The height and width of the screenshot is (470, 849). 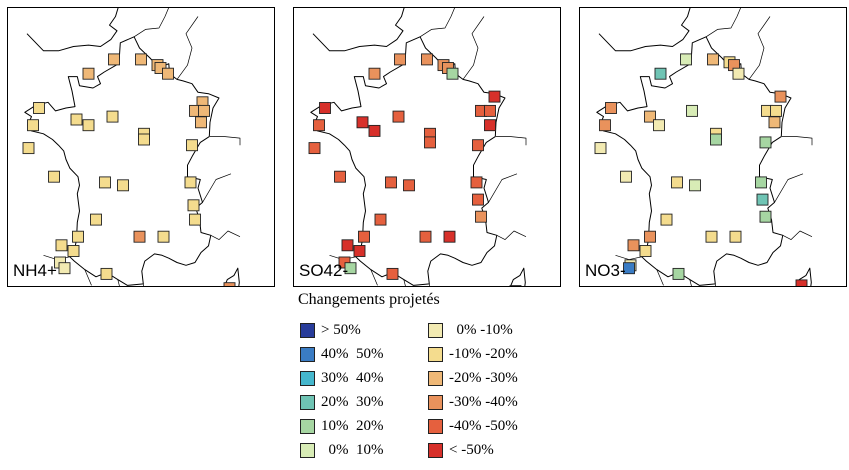 I want to click on legend-item: -10% -20%, so click(x=473, y=354).